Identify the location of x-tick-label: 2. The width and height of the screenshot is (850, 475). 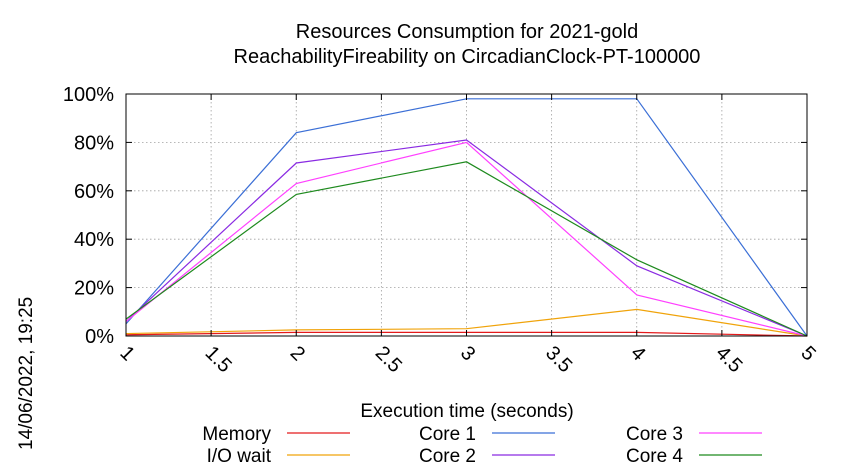
(297, 353).